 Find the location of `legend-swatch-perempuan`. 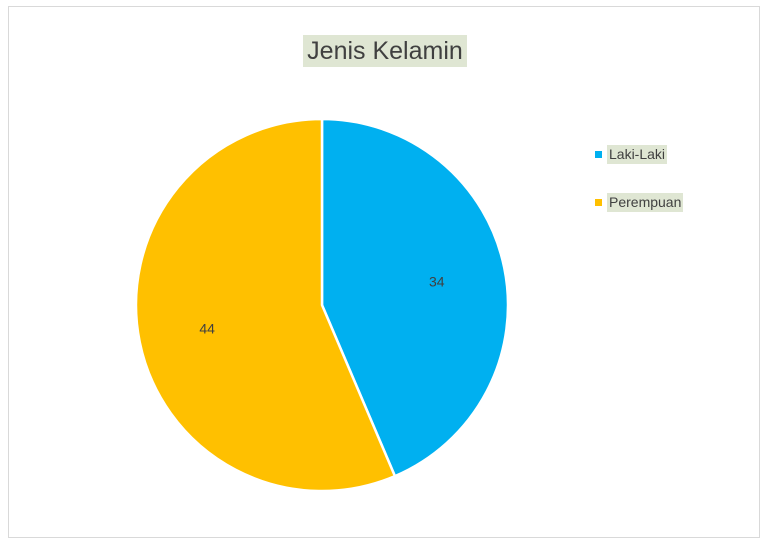

legend-swatch-perempuan is located at coordinates (598, 202).